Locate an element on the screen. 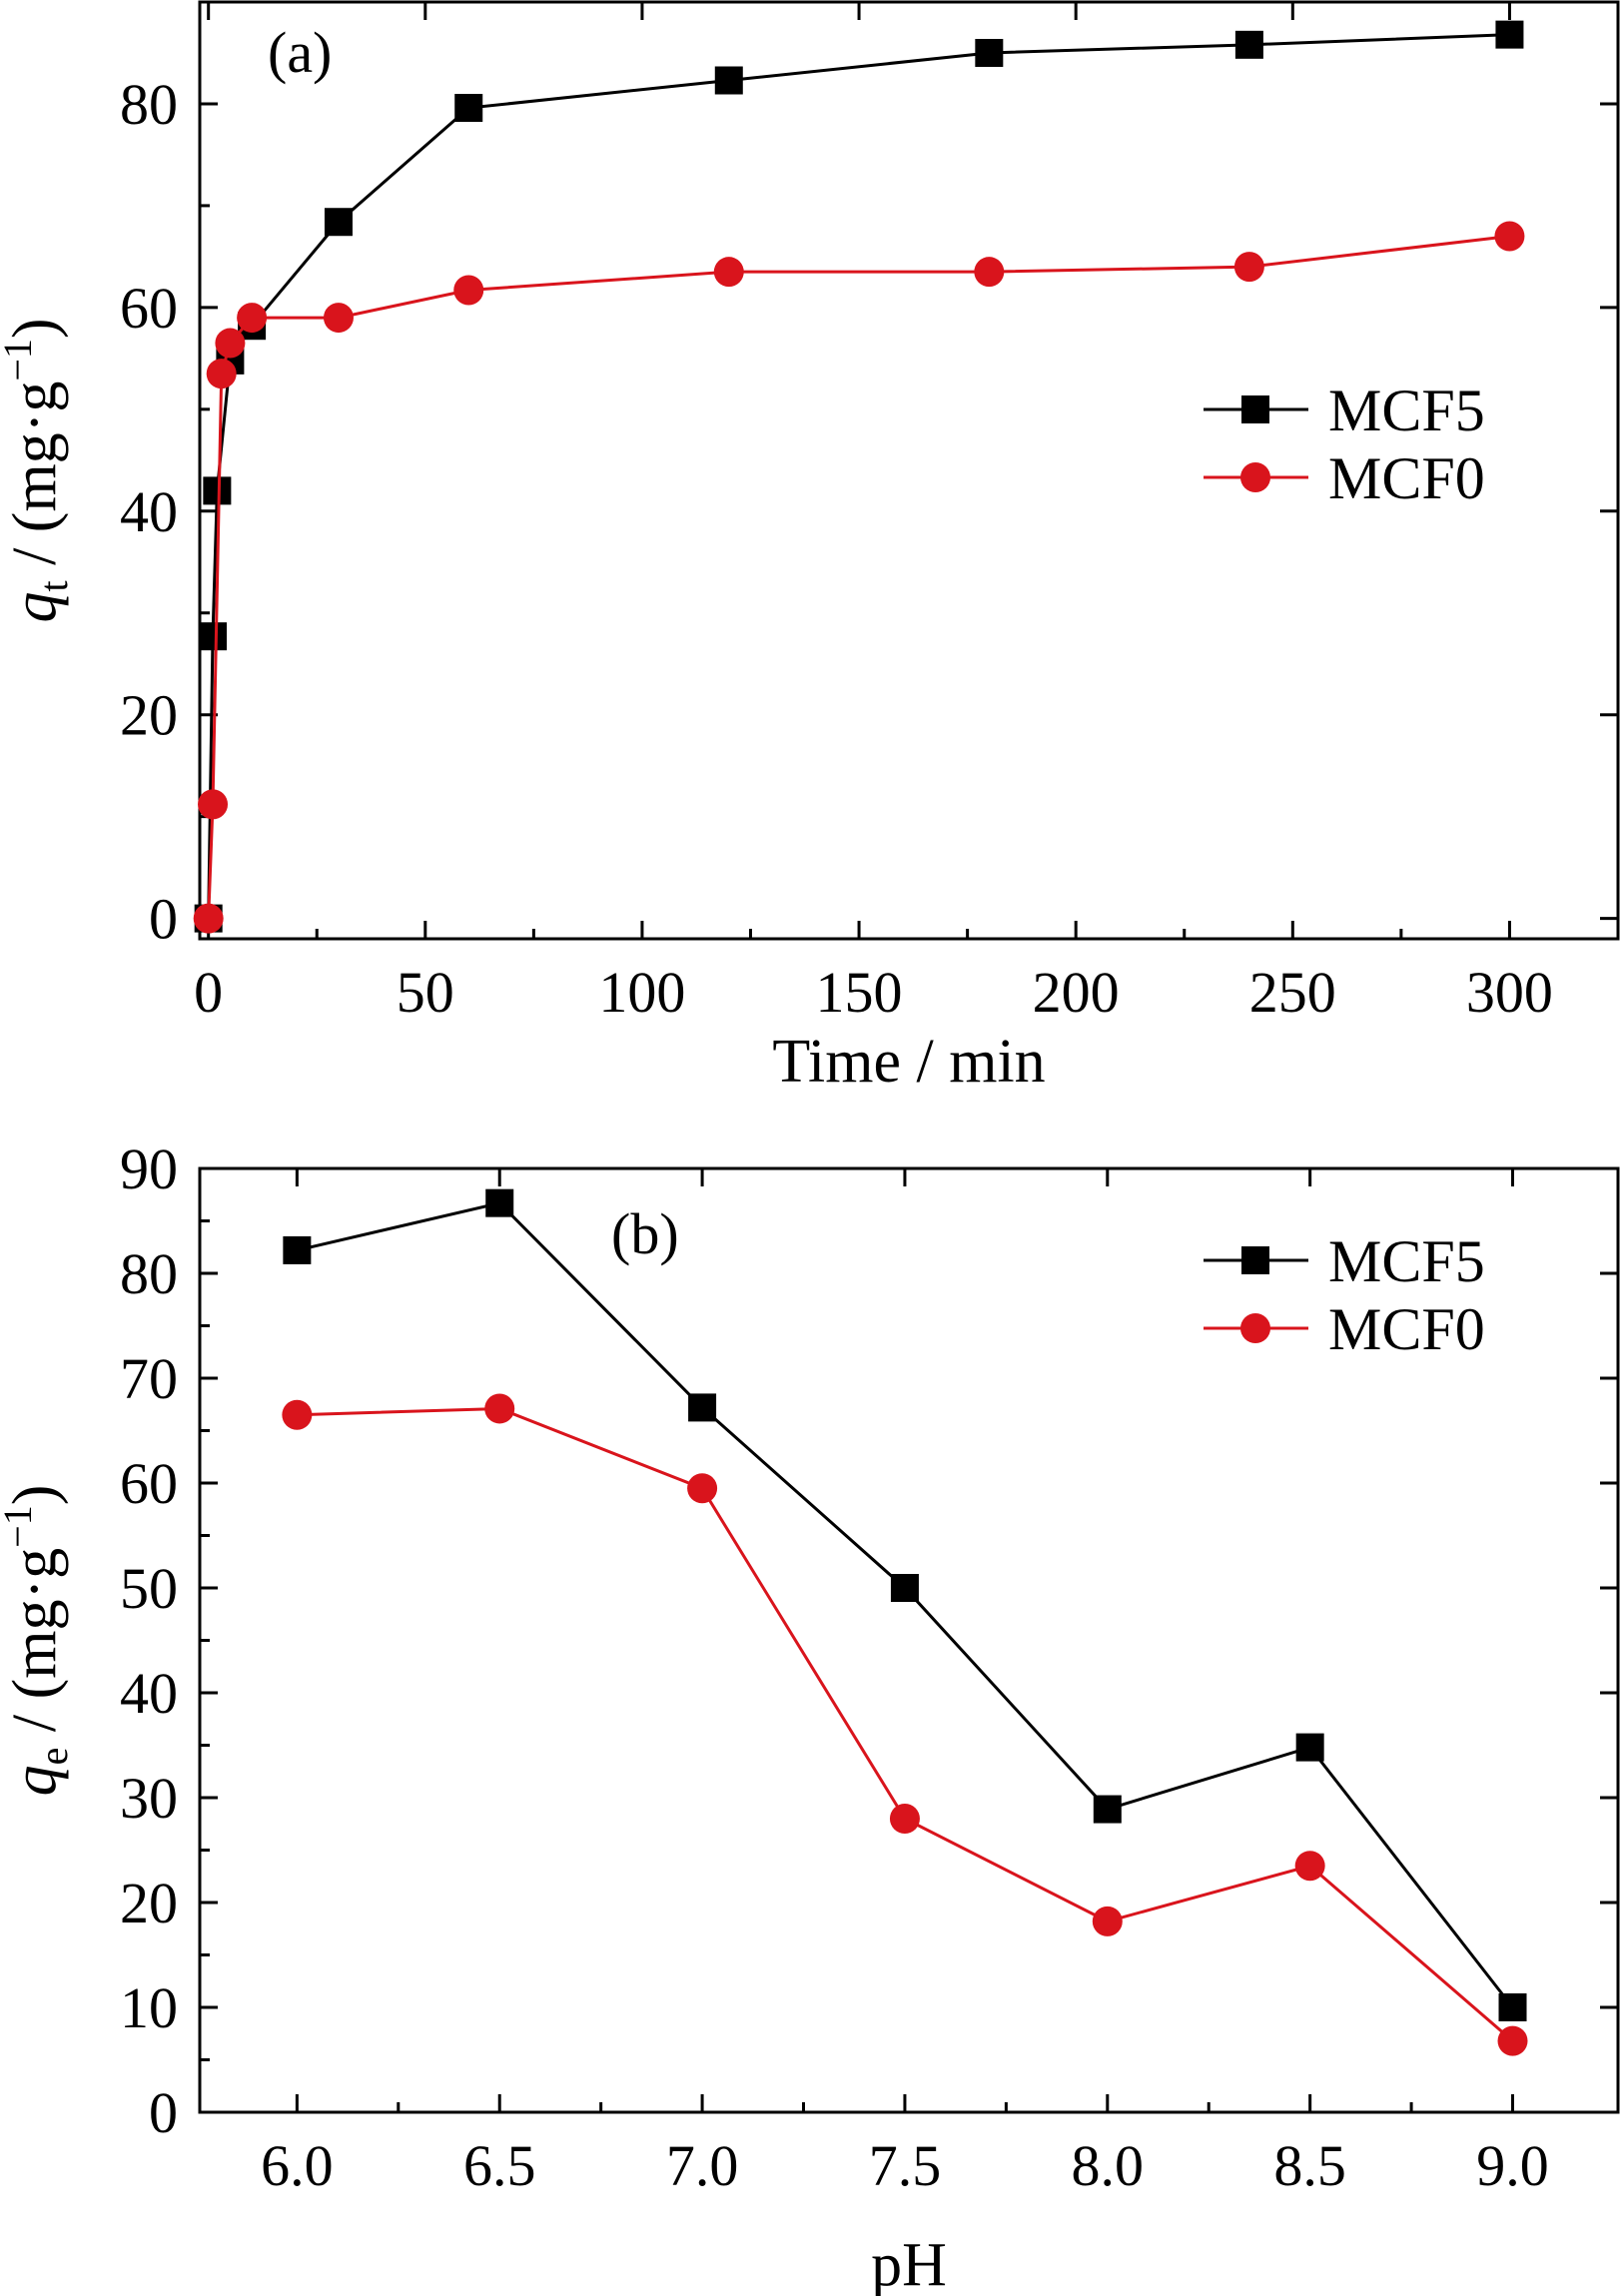 Image resolution: width=1621 pixels, height=2296 pixels. x-tick-label: 6.0 is located at coordinates (297, 2166).